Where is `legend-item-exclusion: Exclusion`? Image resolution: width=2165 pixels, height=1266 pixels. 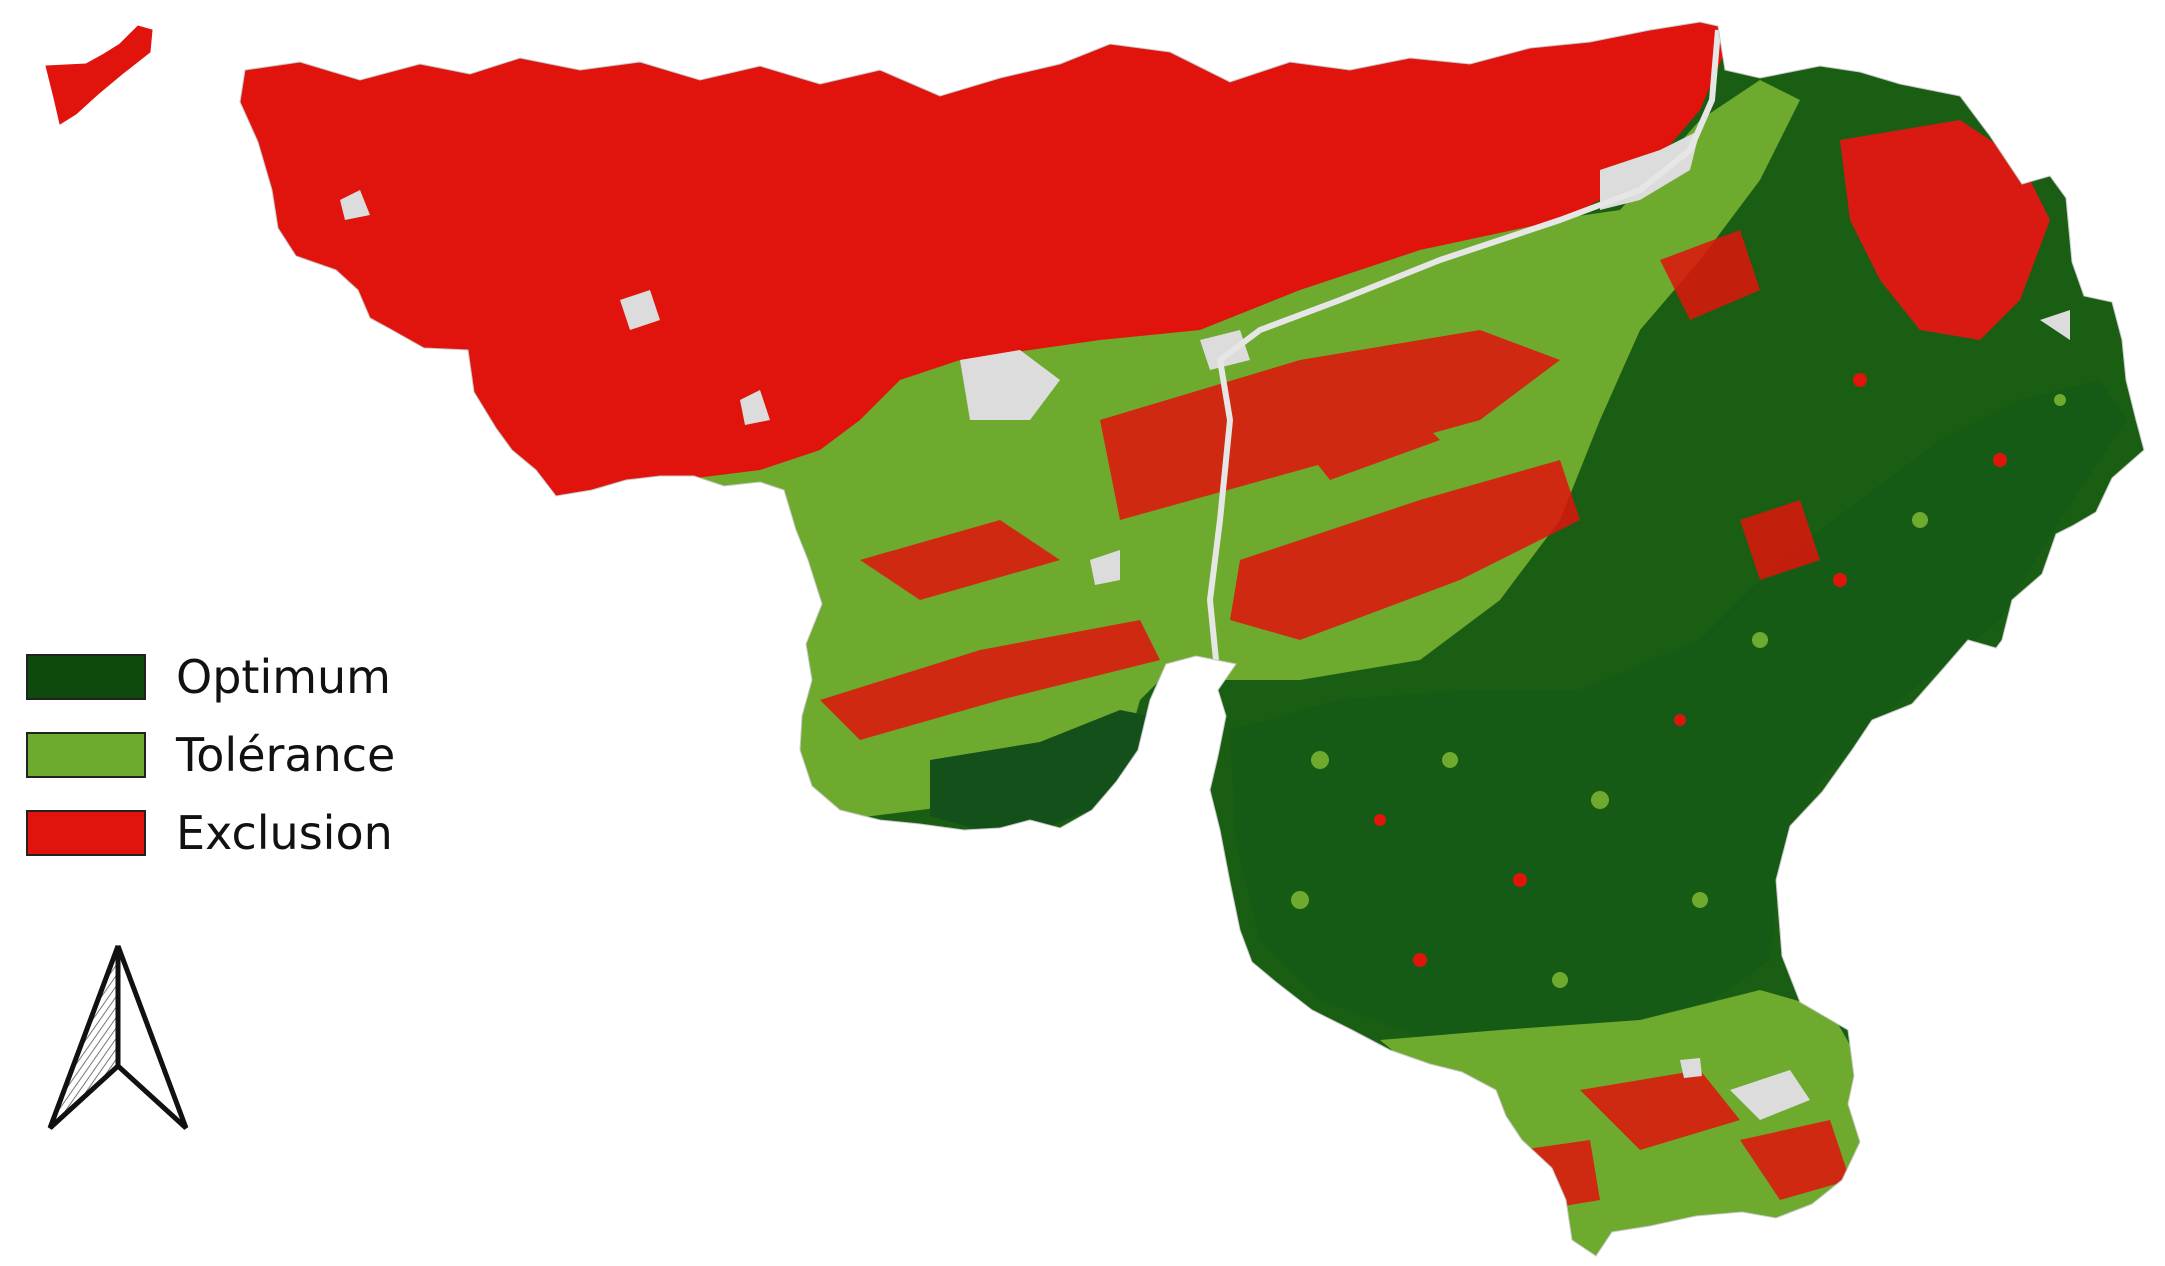
legend-item-exclusion: Exclusion is located at coordinates (210, 833).